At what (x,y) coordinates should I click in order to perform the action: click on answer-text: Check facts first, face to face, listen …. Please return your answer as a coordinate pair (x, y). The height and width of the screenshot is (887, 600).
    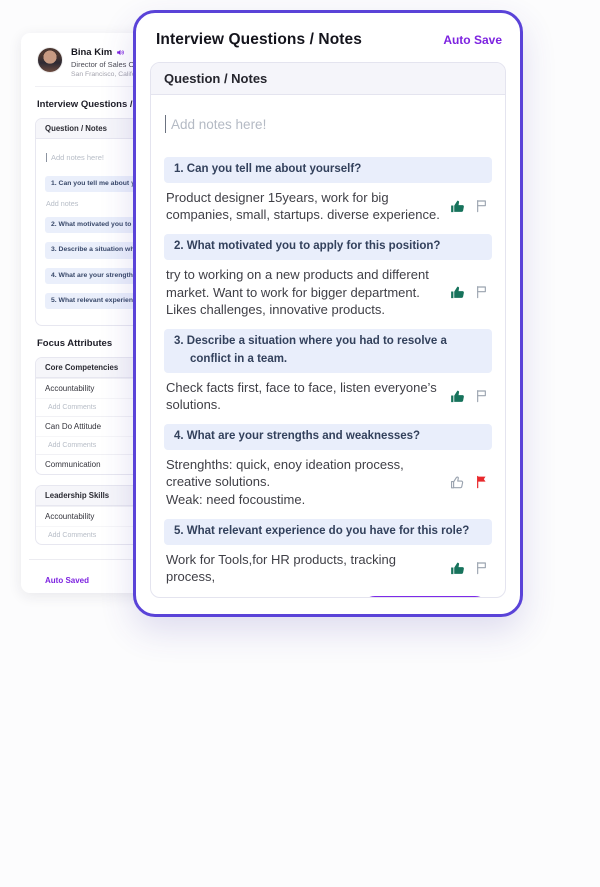
    Looking at the image, I should click on (301, 396).